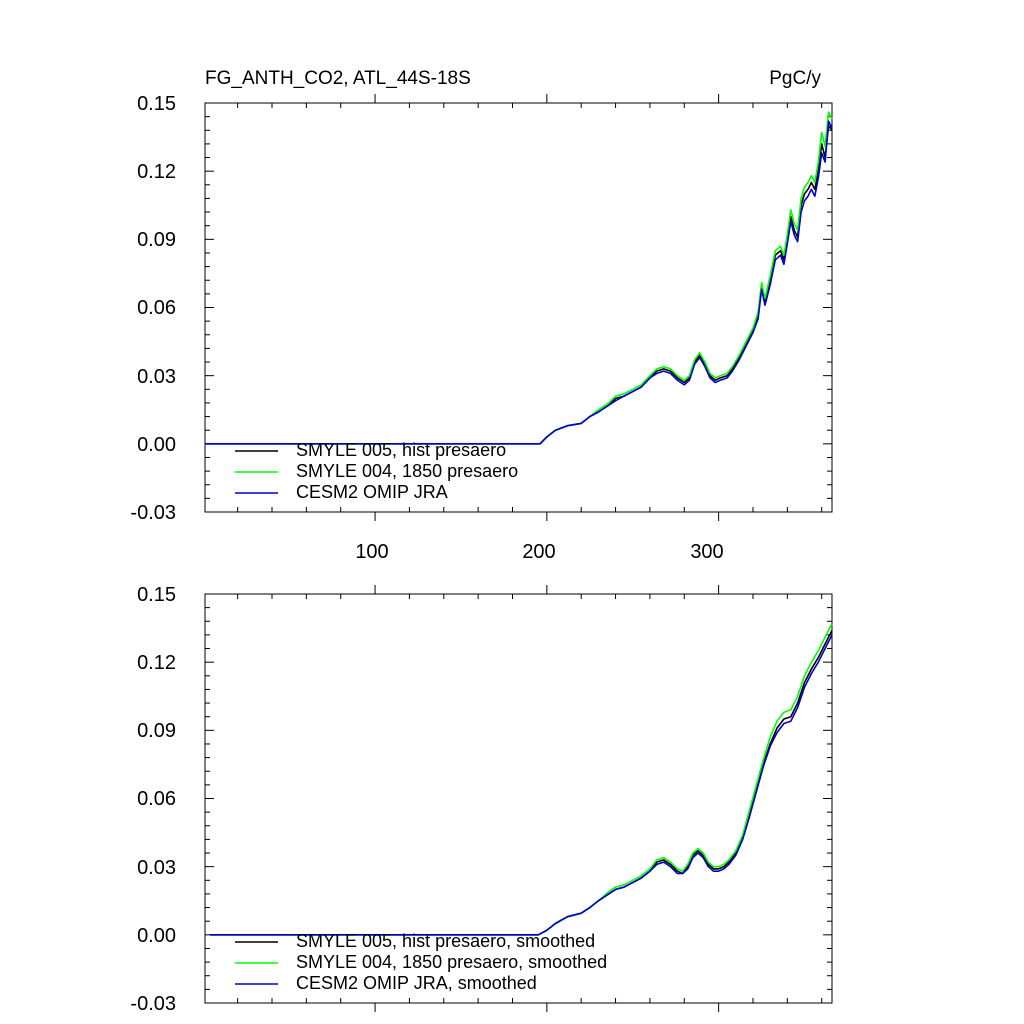  What do you see at coordinates (401, 450) in the screenshot?
I see `legend-label-smyle005: SMYLE 005, hist presaero` at bounding box center [401, 450].